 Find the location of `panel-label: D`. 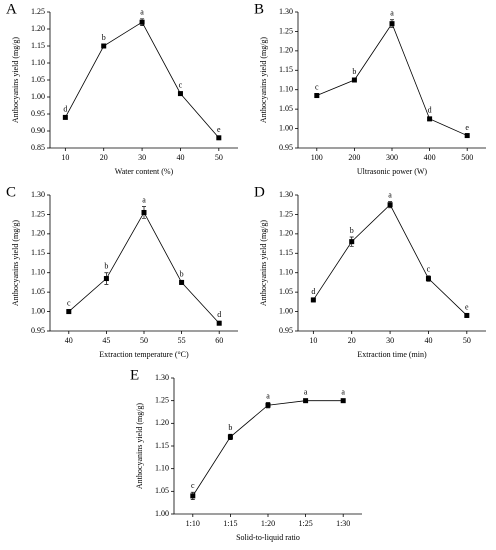

panel-label: D is located at coordinates (259, 192).